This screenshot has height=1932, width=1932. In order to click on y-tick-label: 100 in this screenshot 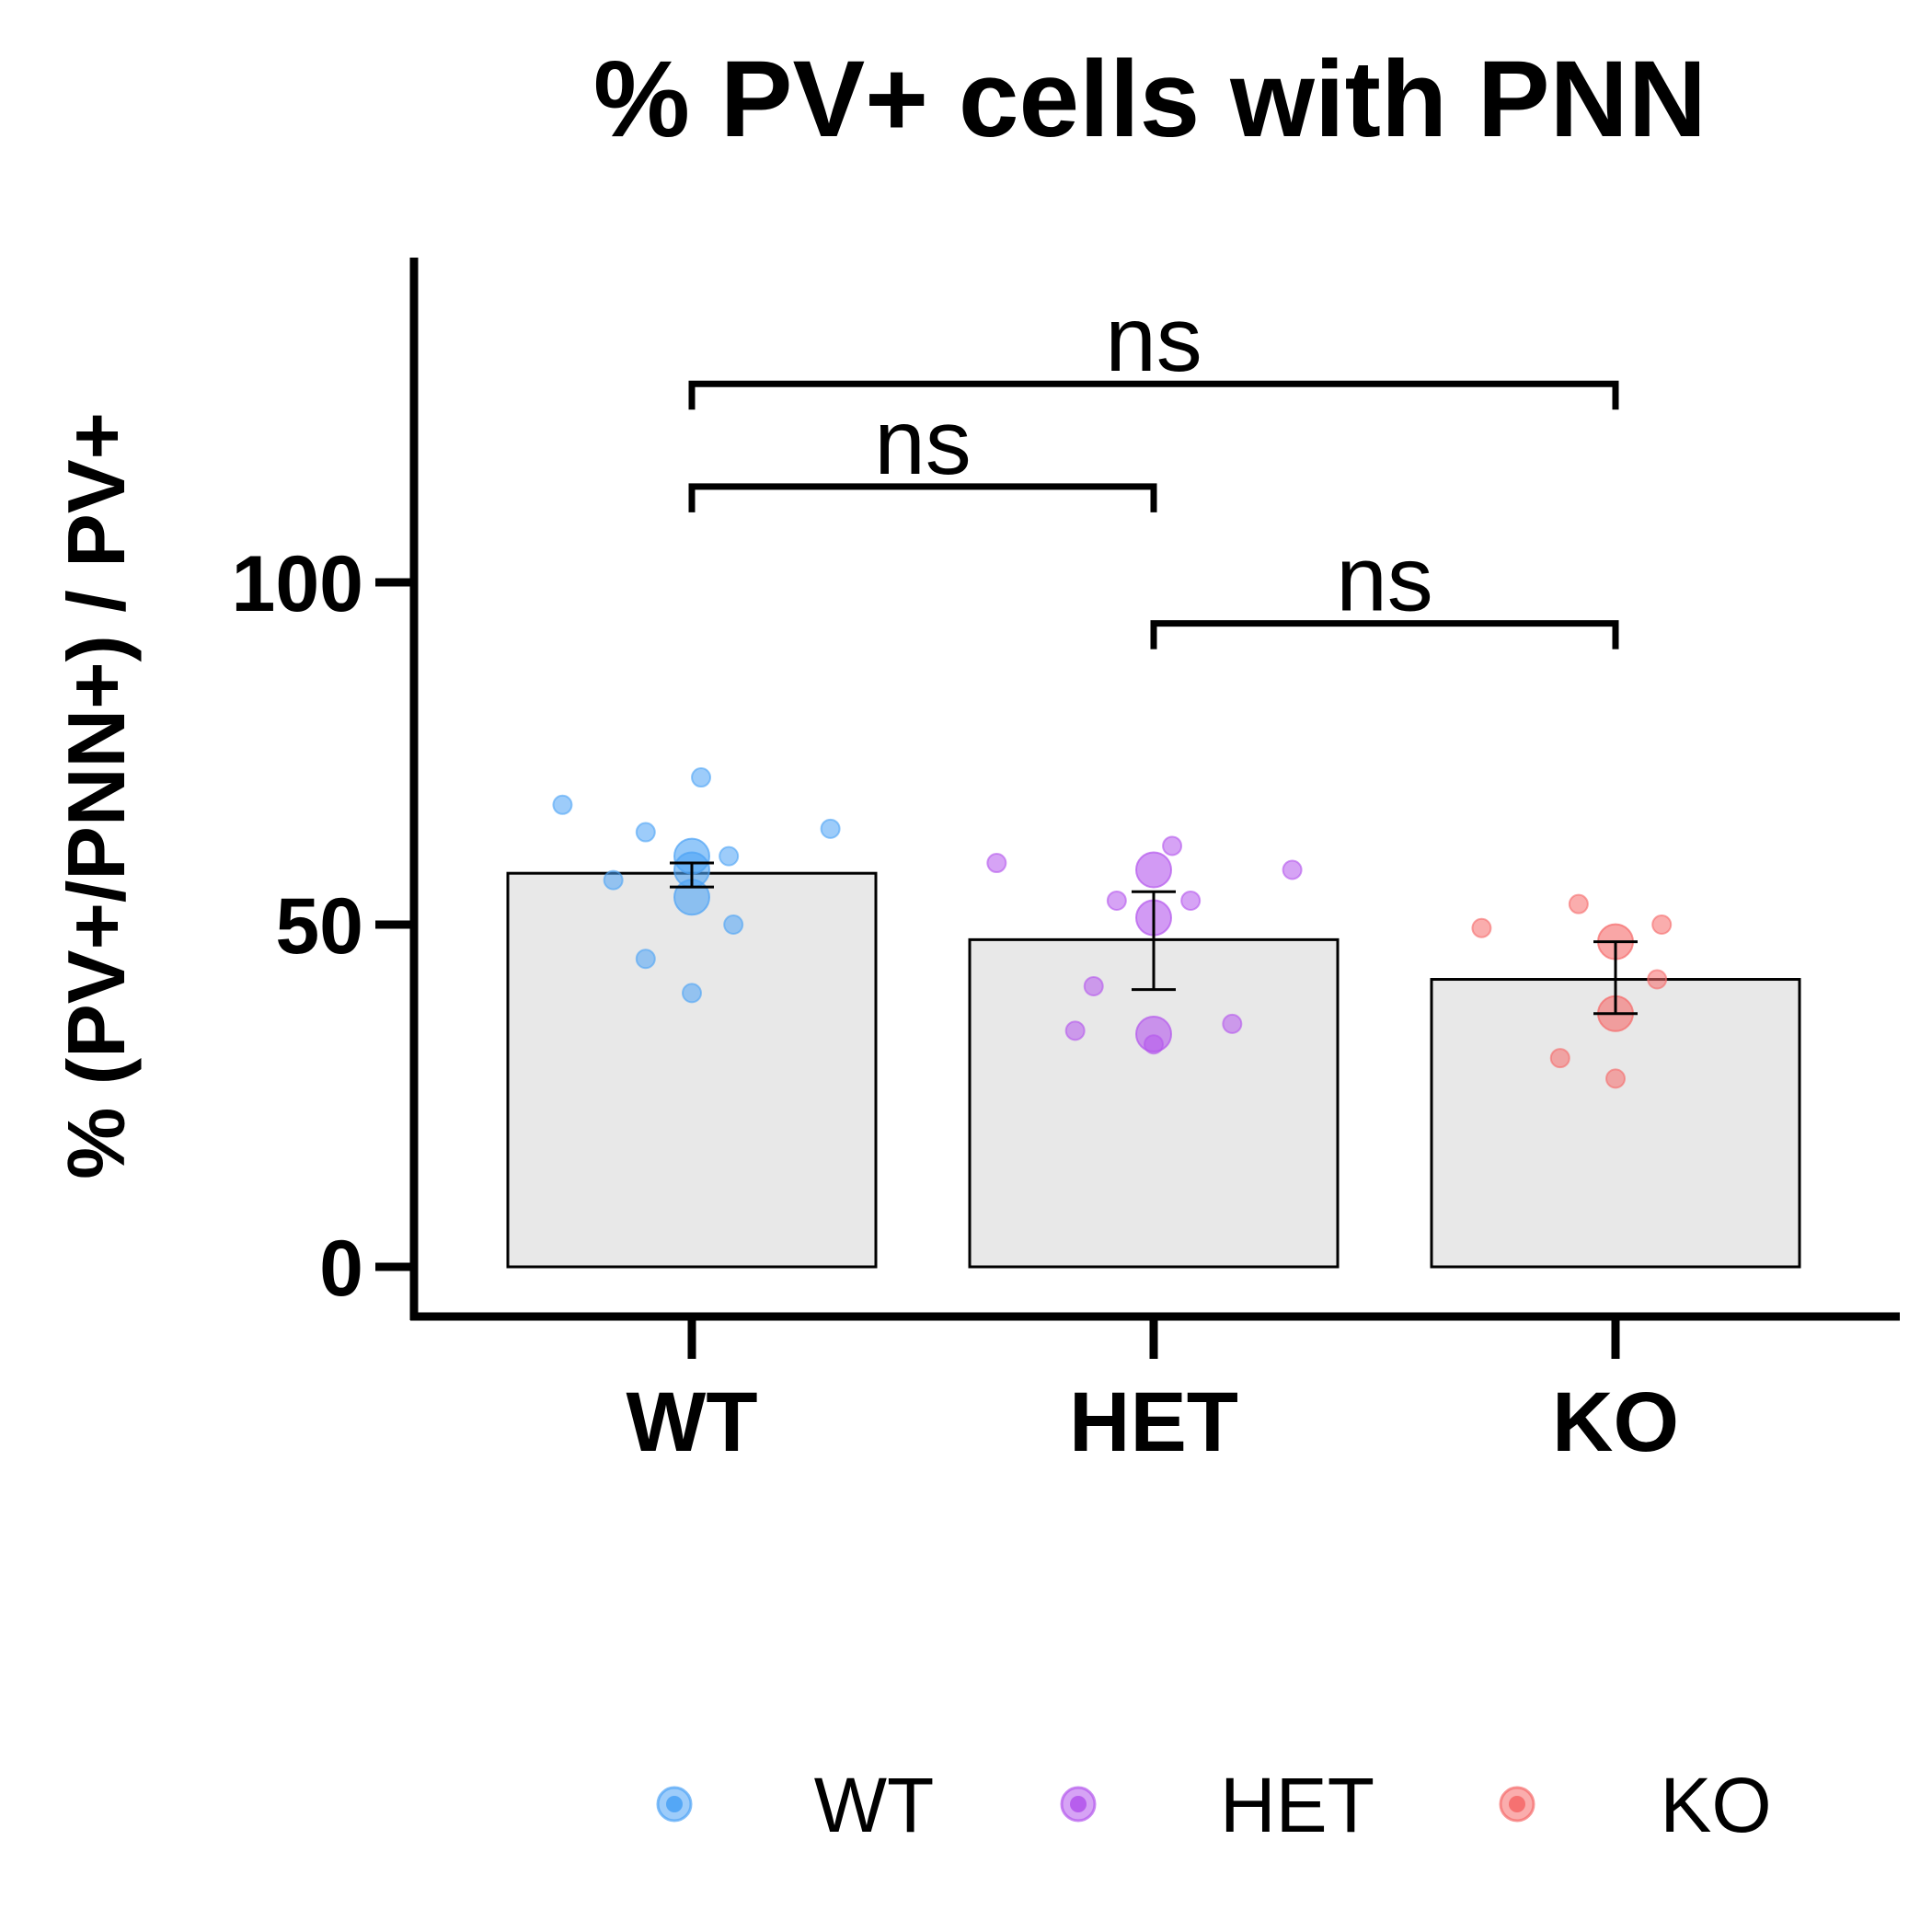, I will do `click(298, 584)`.